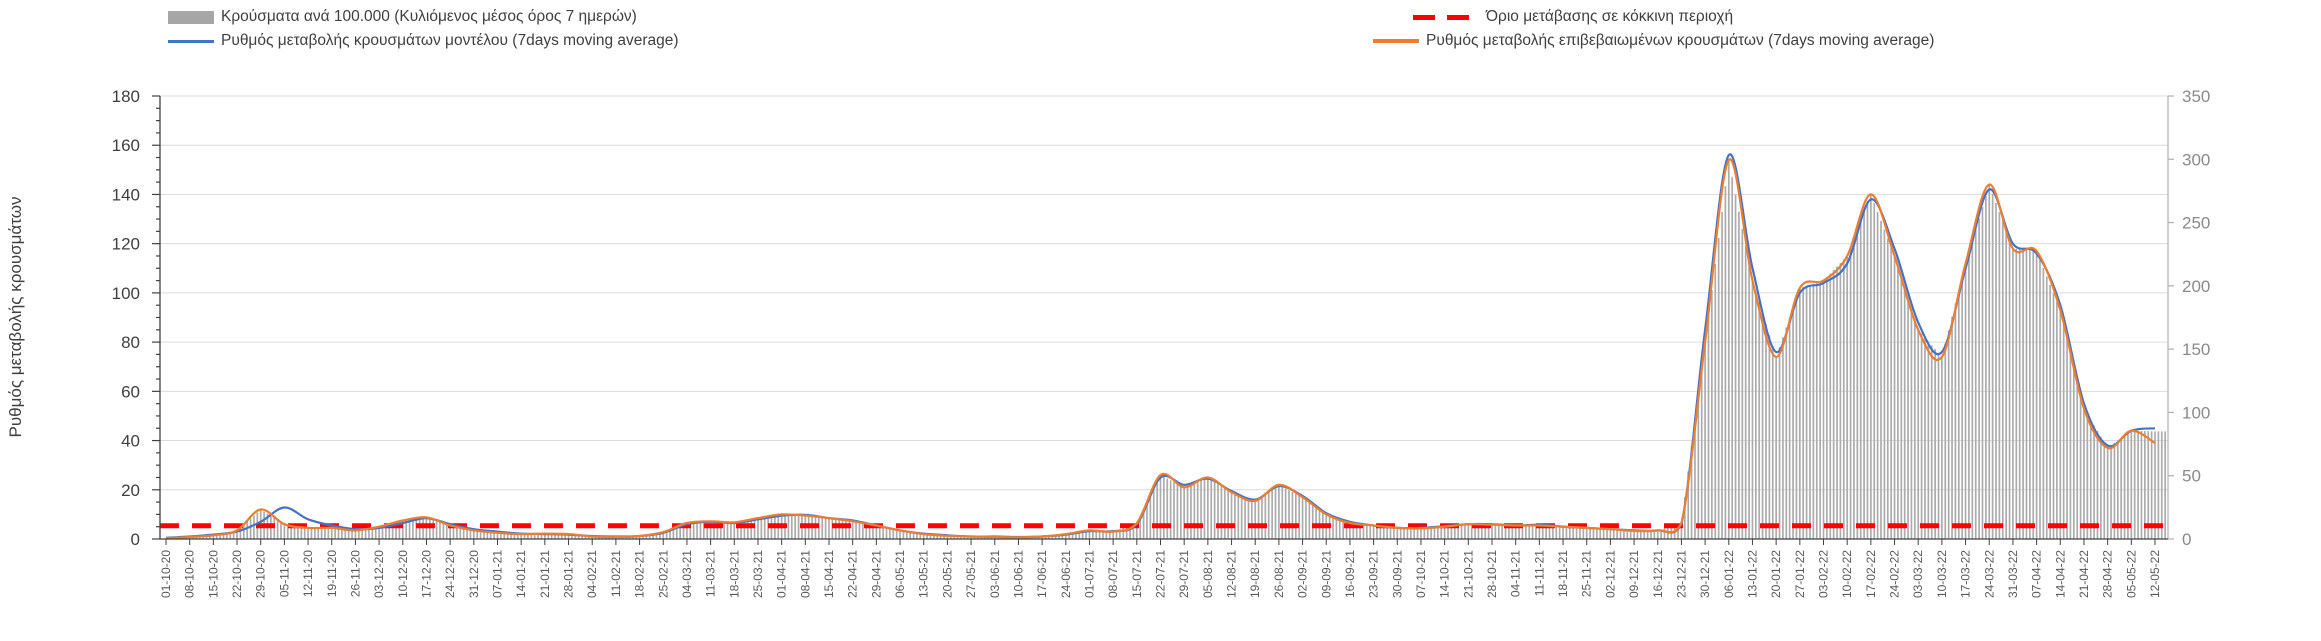 This screenshot has width=2321, height=641. Describe the element at coordinates (1776, 574) in the screenshot. I see `svg-text: 20-01-22` at that location.